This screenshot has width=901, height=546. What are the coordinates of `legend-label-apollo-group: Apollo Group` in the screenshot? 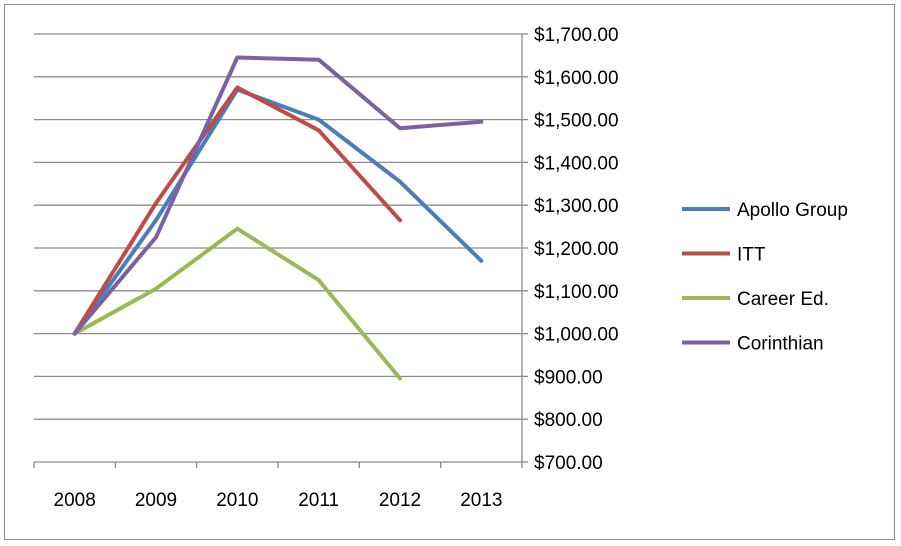 It's located at (792, 210).